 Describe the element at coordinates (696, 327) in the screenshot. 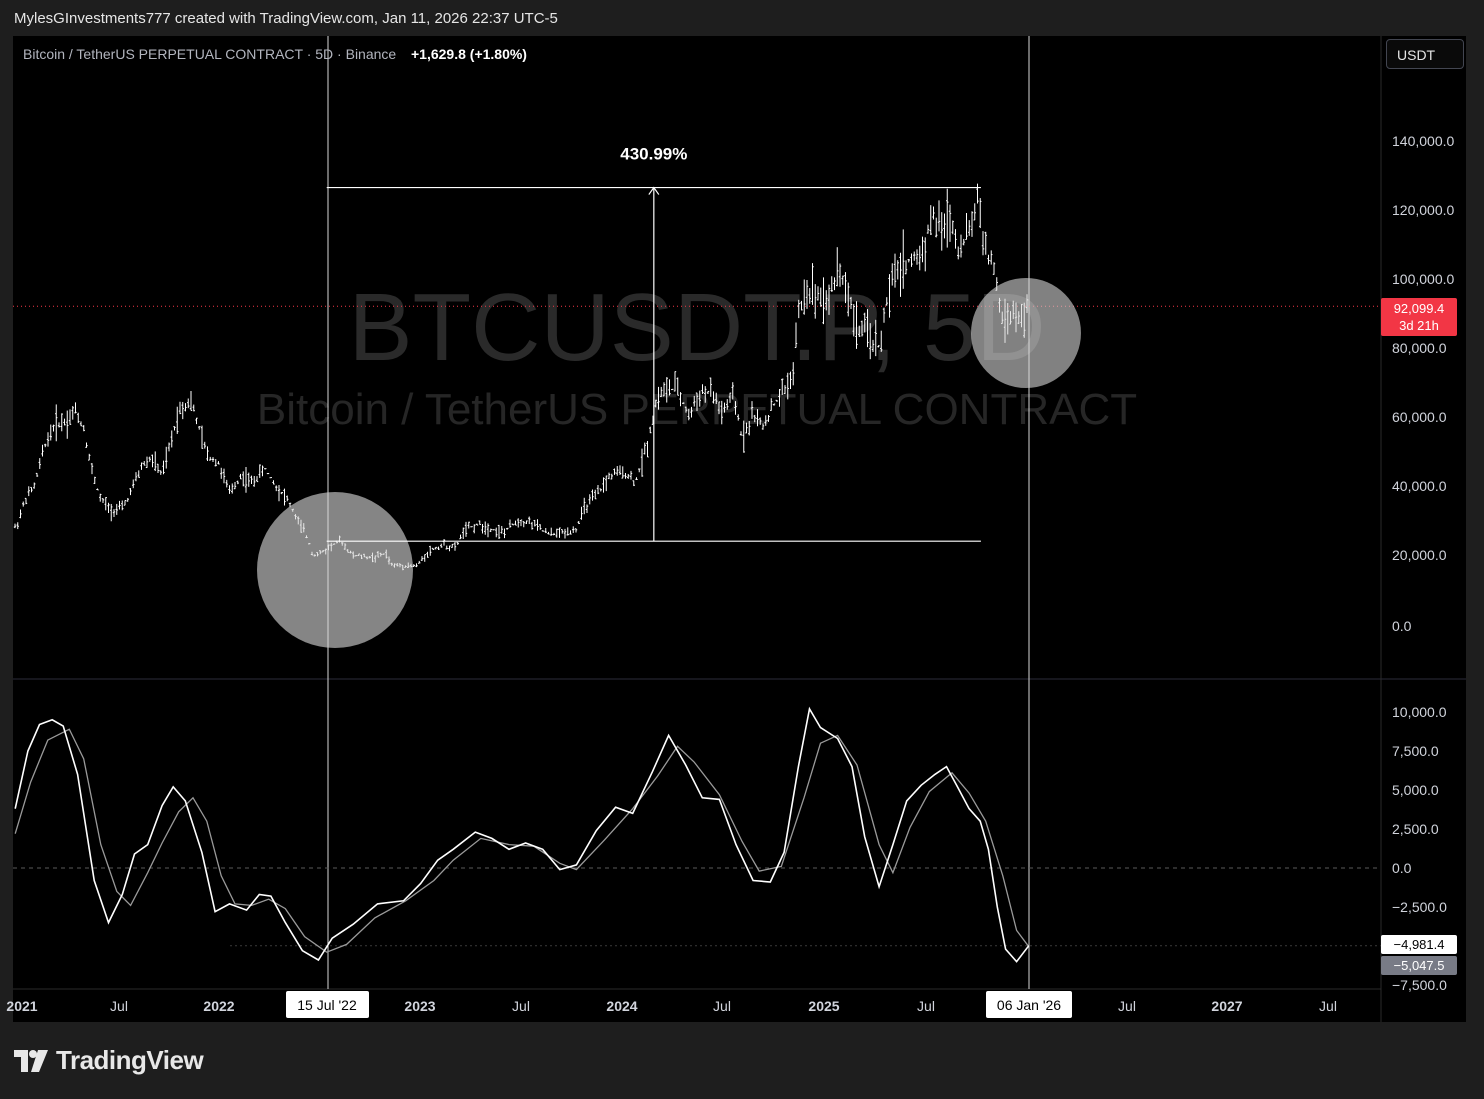

I see `watermark-symbol: BTCUSDT.P, 5D` at that location.